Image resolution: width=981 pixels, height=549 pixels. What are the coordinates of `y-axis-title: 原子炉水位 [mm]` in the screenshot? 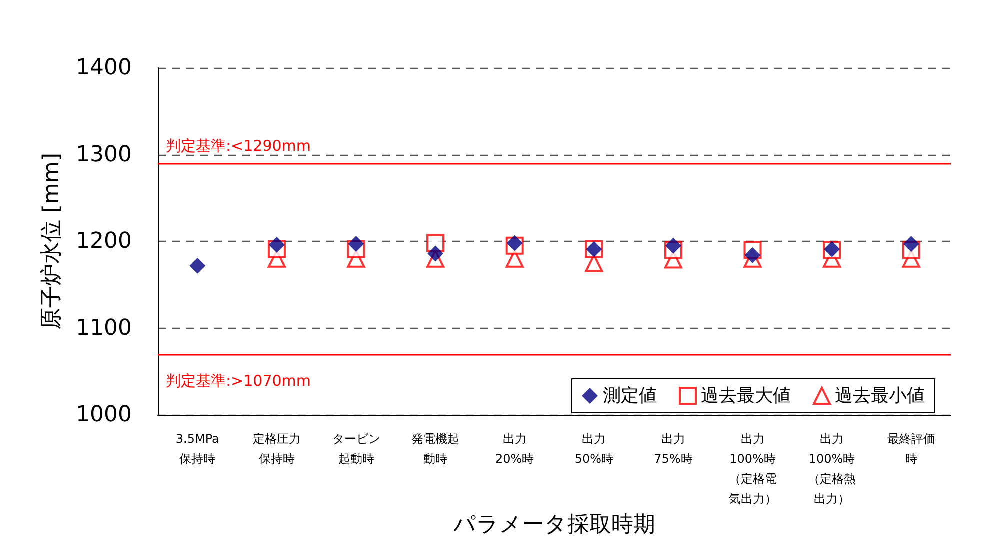 It's located at (52, 241).